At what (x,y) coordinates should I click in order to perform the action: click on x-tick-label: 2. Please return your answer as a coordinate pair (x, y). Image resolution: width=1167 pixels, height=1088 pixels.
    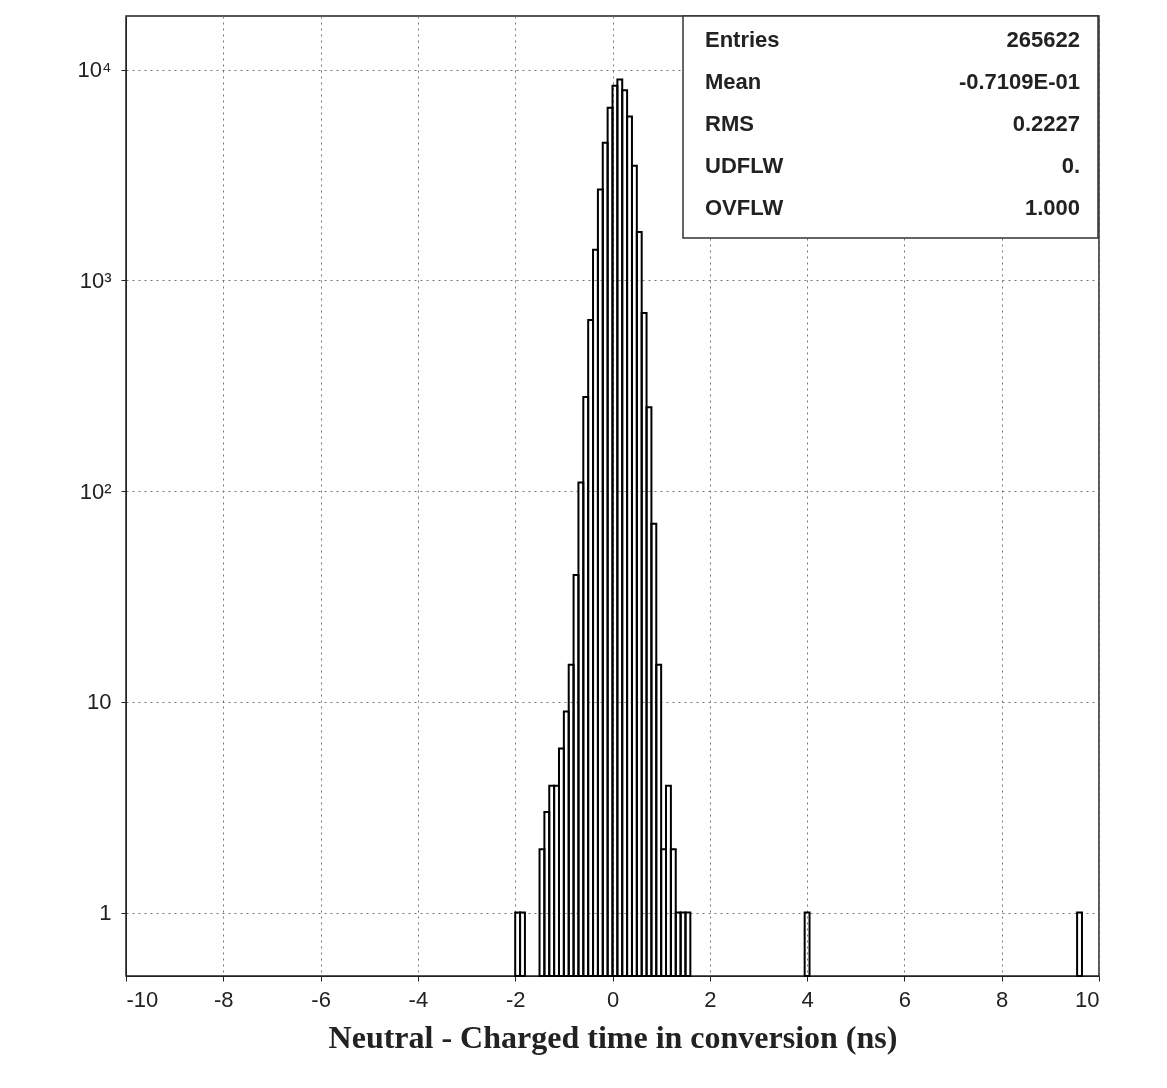
    Looking at the image, I should click on (710, 999).